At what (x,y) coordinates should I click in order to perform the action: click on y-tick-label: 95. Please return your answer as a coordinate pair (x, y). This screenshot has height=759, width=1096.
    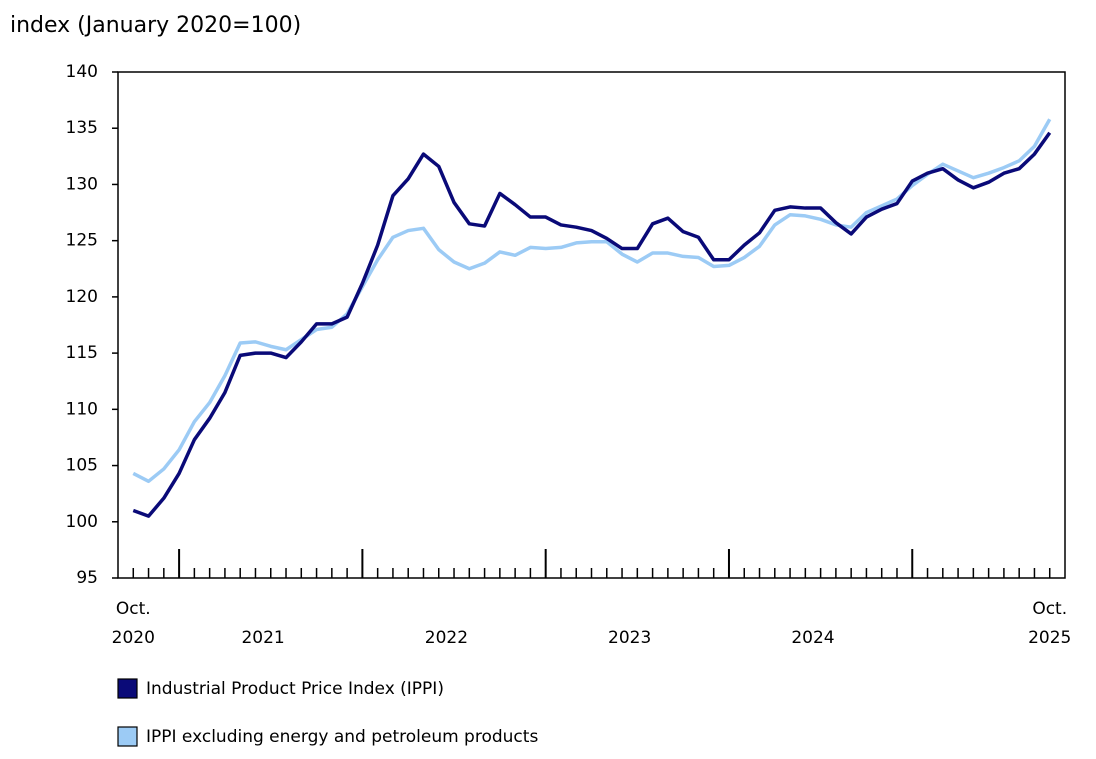
    Looking at the image, I should click on (87, 578).